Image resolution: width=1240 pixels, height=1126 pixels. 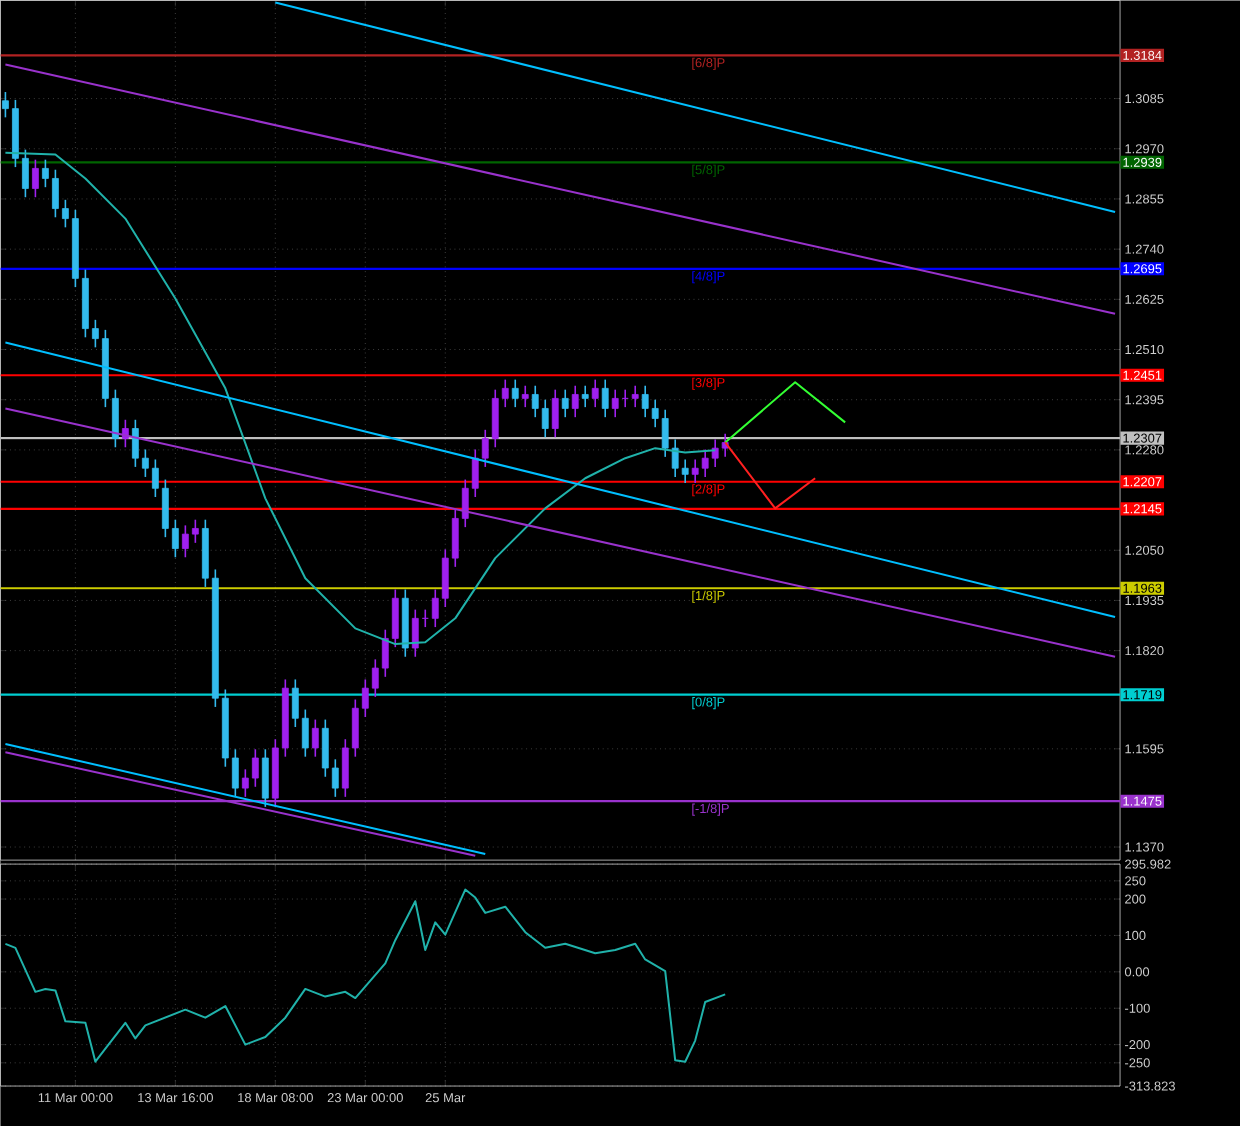 What do you see at coordinates (365, 975) in the screenshot?
I see `line-series` at bounding box center [365, 975].